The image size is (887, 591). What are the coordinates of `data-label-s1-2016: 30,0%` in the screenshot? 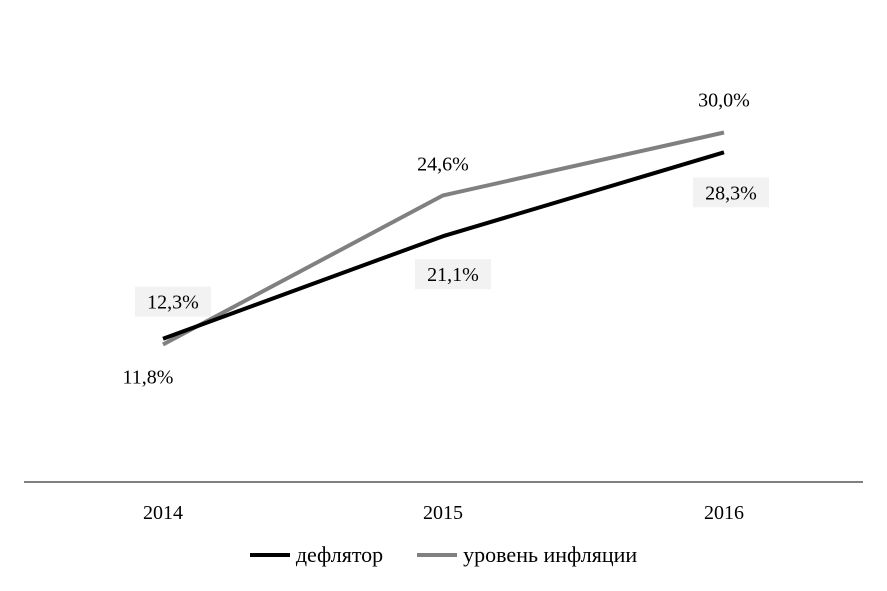 It's located at (724, 101).